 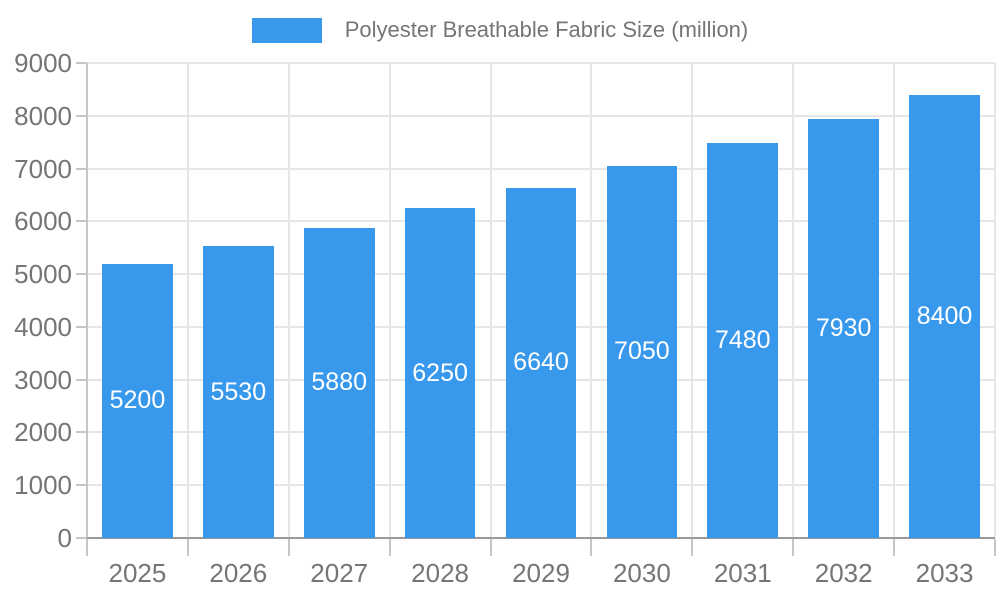 What do you see at coordinates (440, 573) in the screenshot?
I see `x-tick-label: 2028` at bounding box center [440, 573].